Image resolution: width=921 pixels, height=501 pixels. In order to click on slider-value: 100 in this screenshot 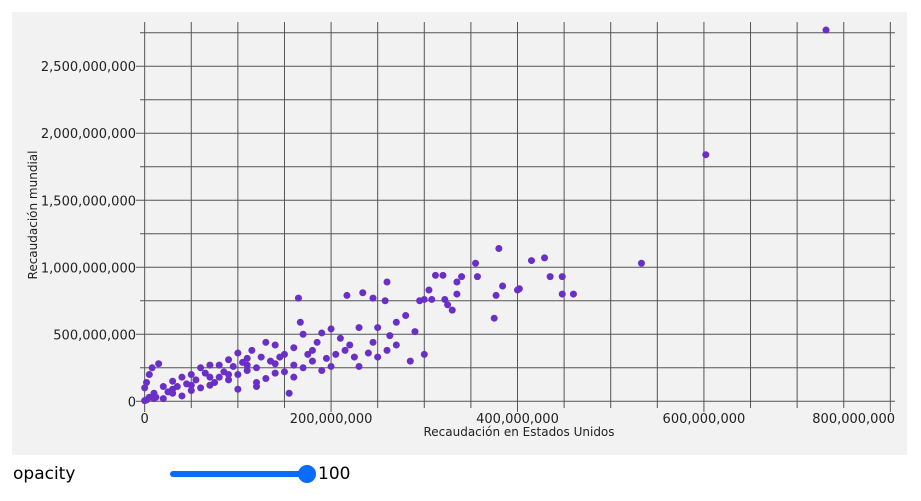, I will do `click(334, 474)`.